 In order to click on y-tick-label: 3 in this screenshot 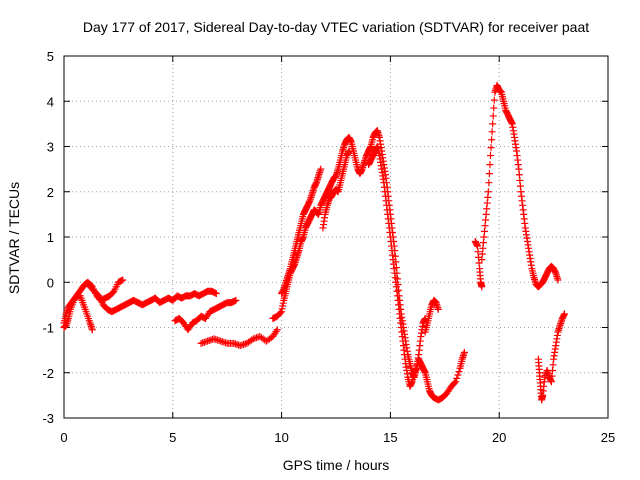, I will do `click(50, 147)`.